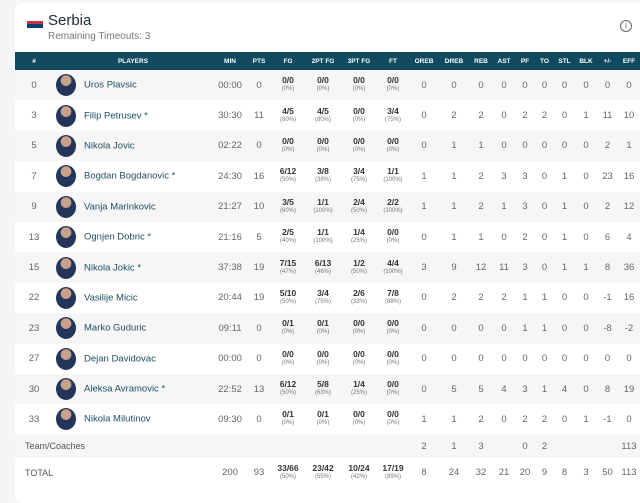 This screenshot has height=503, width=640. Describe the element at coordinates (607, 61) in the screenshot. I see `column-header: +/-` at that location.